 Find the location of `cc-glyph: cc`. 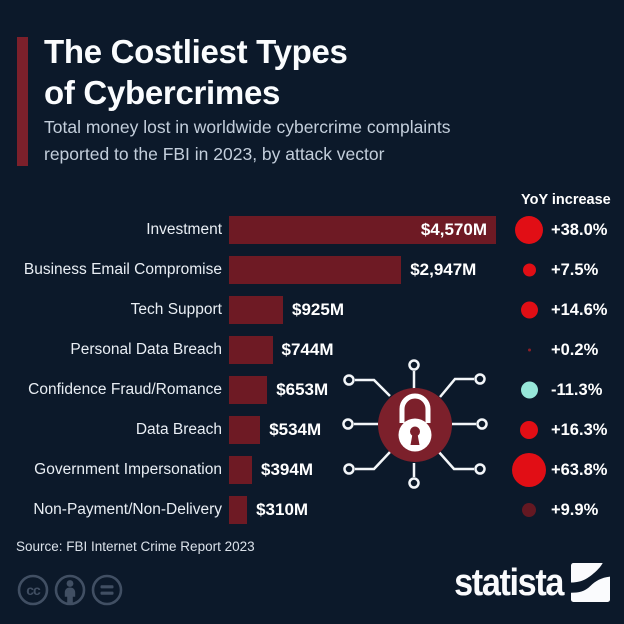

cc-glyph: cc is located at coordinates (33, 590).